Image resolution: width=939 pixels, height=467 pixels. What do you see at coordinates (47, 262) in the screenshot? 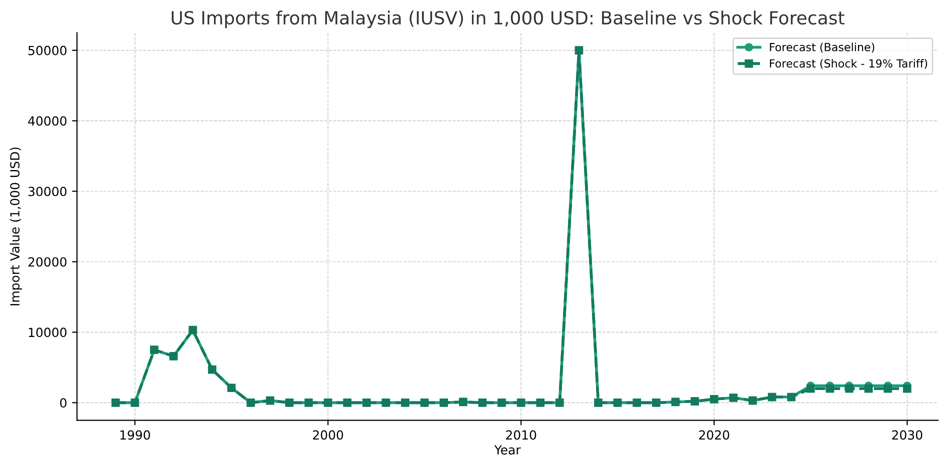
I see `y-tick-label: 20000` at bounding box center [47, 262].